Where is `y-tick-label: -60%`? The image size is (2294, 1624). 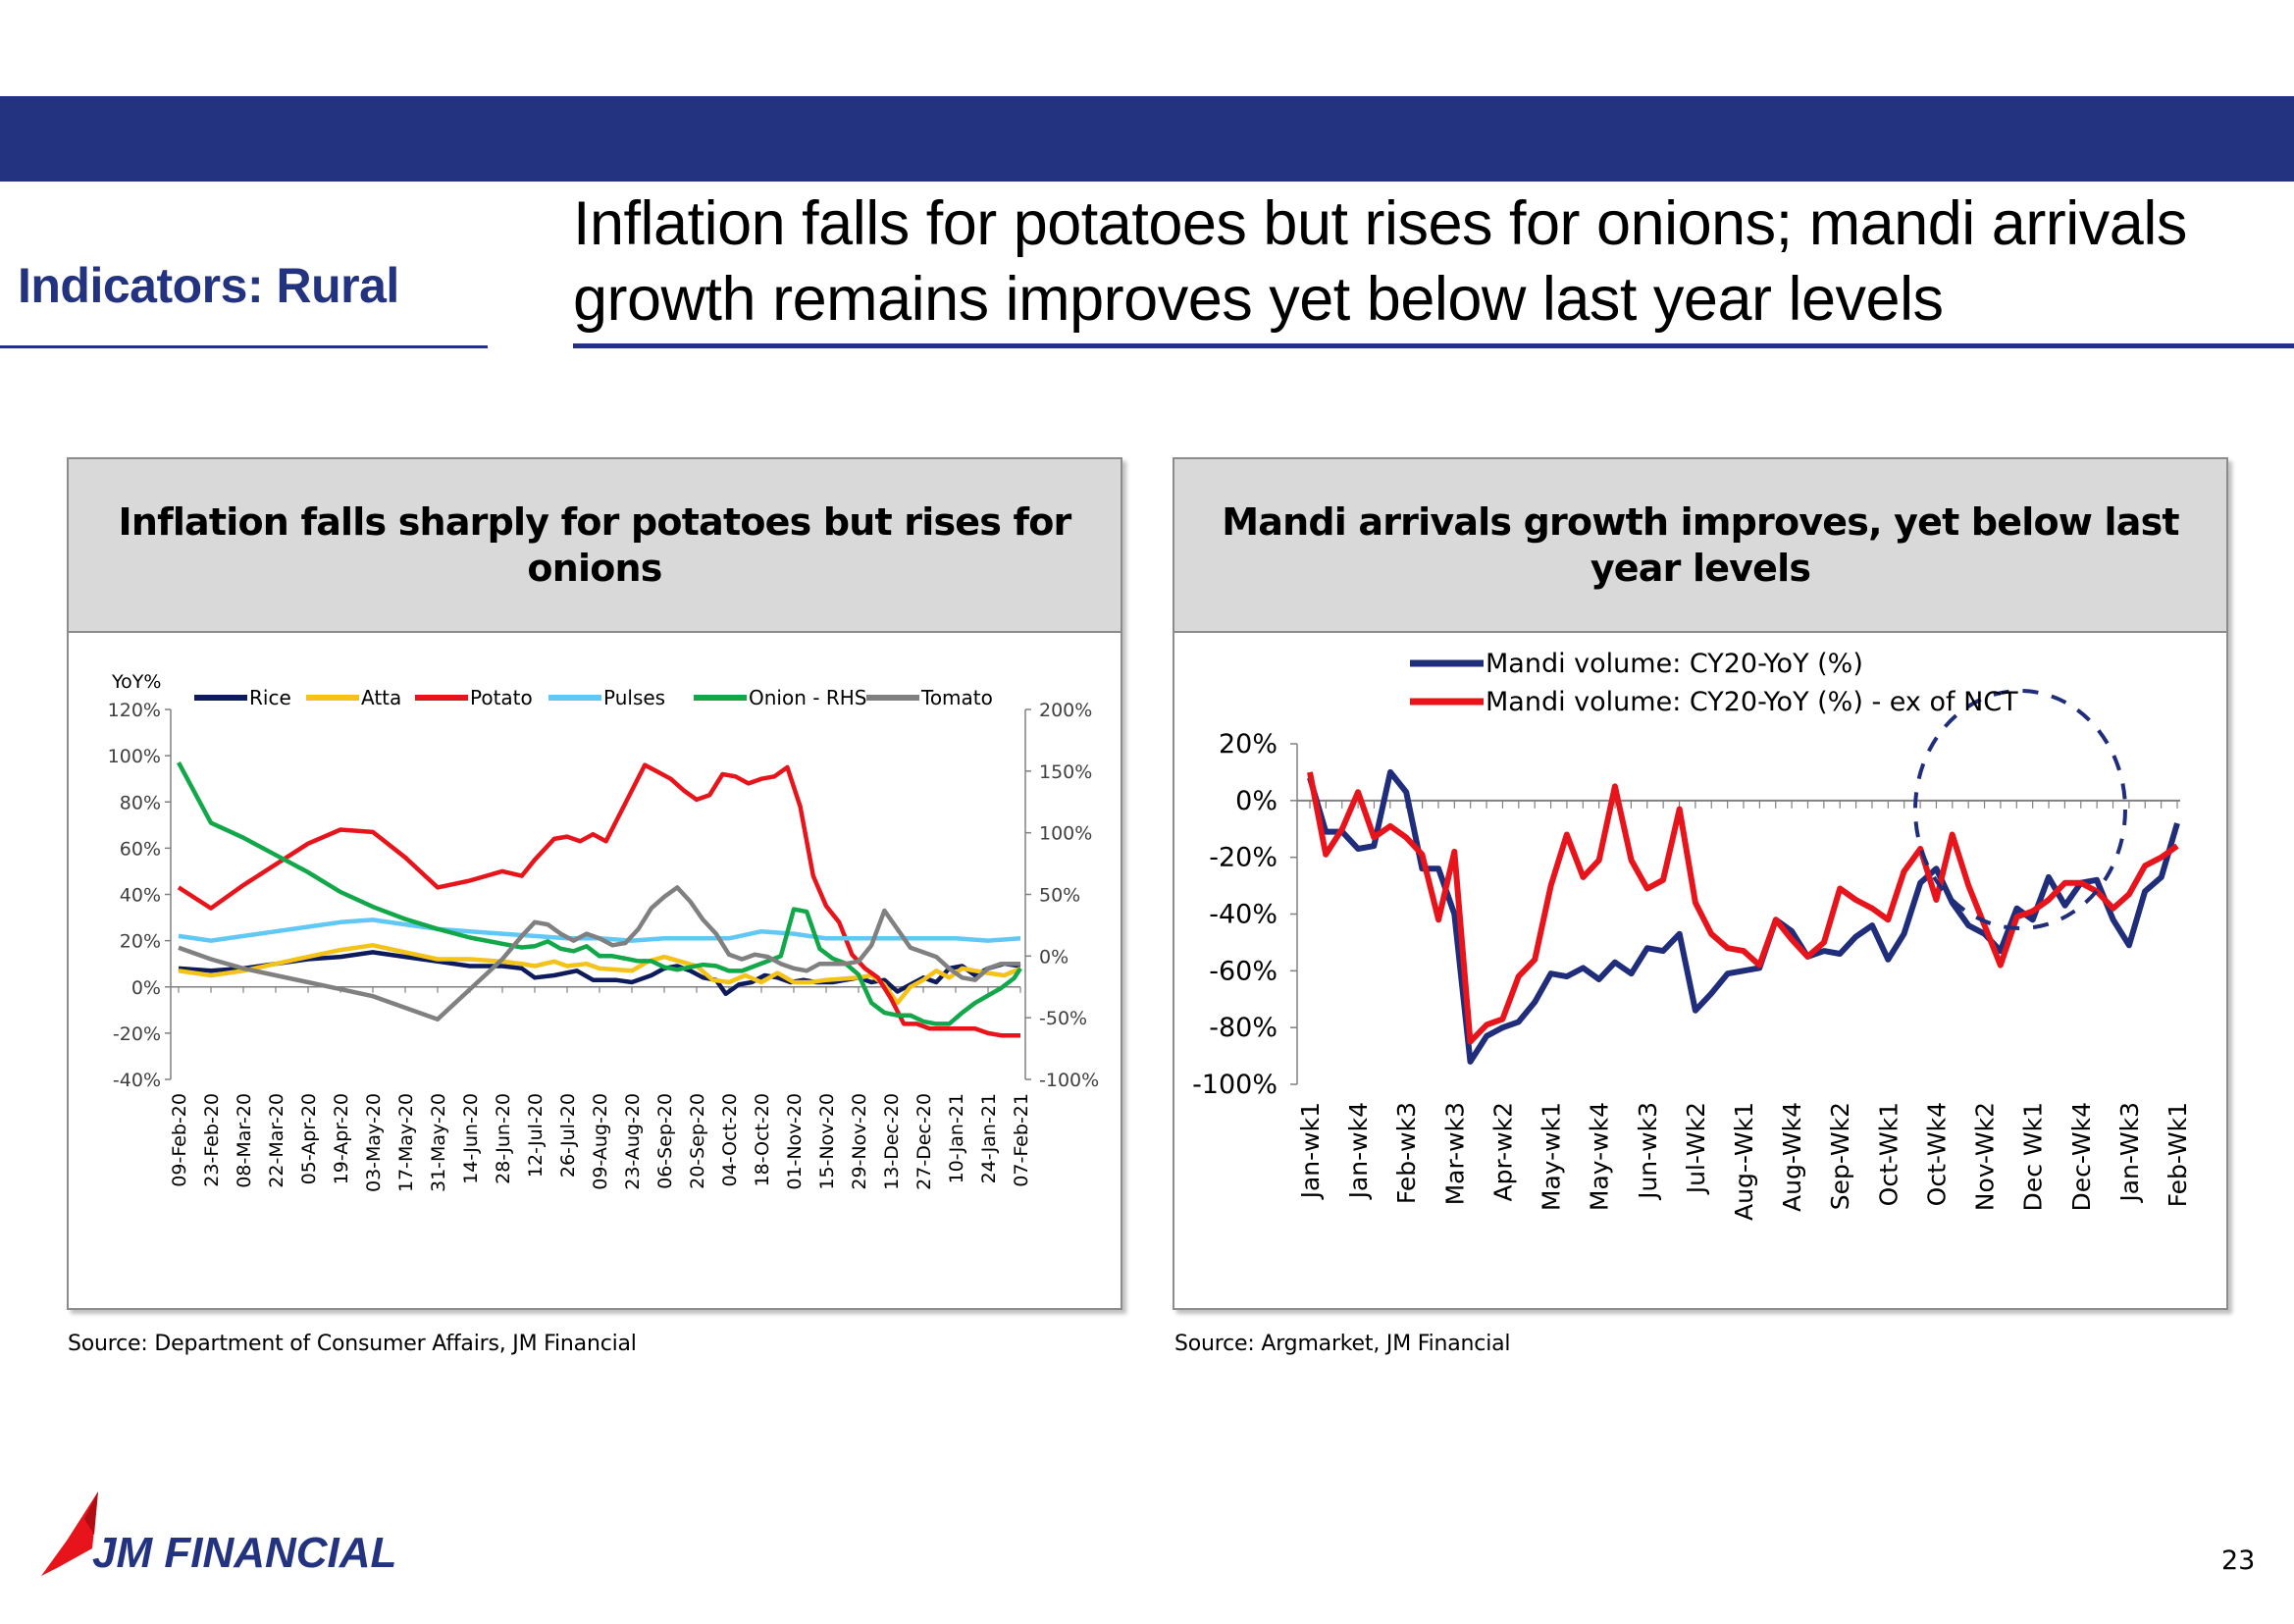
y-tick-label: -60% is located at coordinates (1243, 971).